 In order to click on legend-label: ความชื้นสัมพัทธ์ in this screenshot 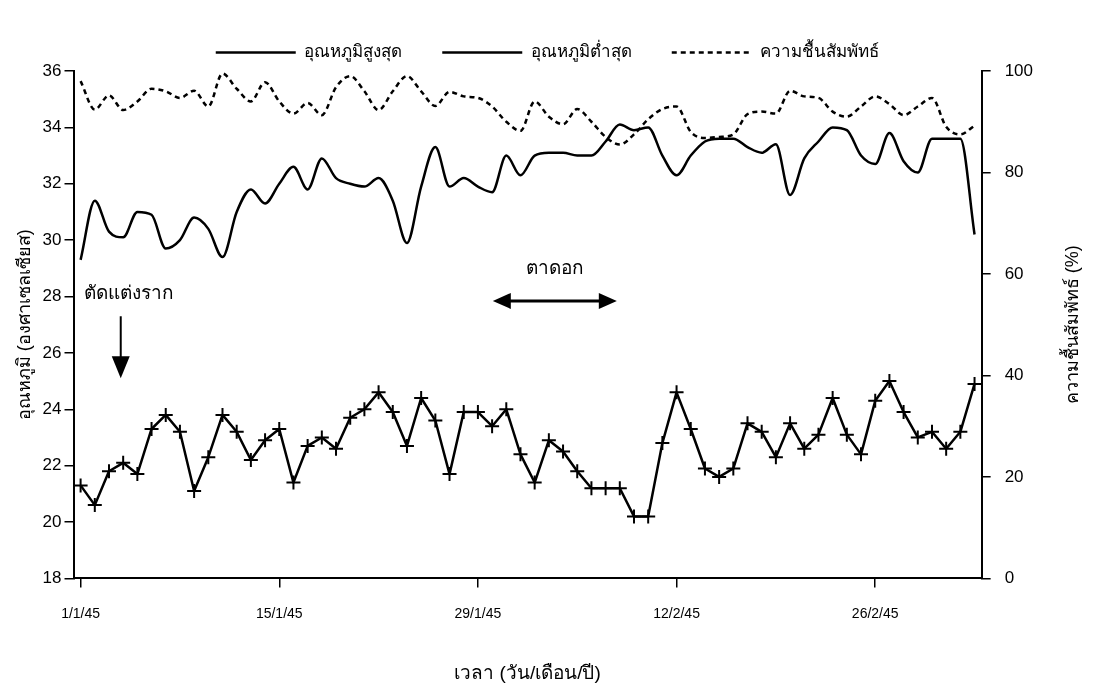, I will do `click(820, 50)`.